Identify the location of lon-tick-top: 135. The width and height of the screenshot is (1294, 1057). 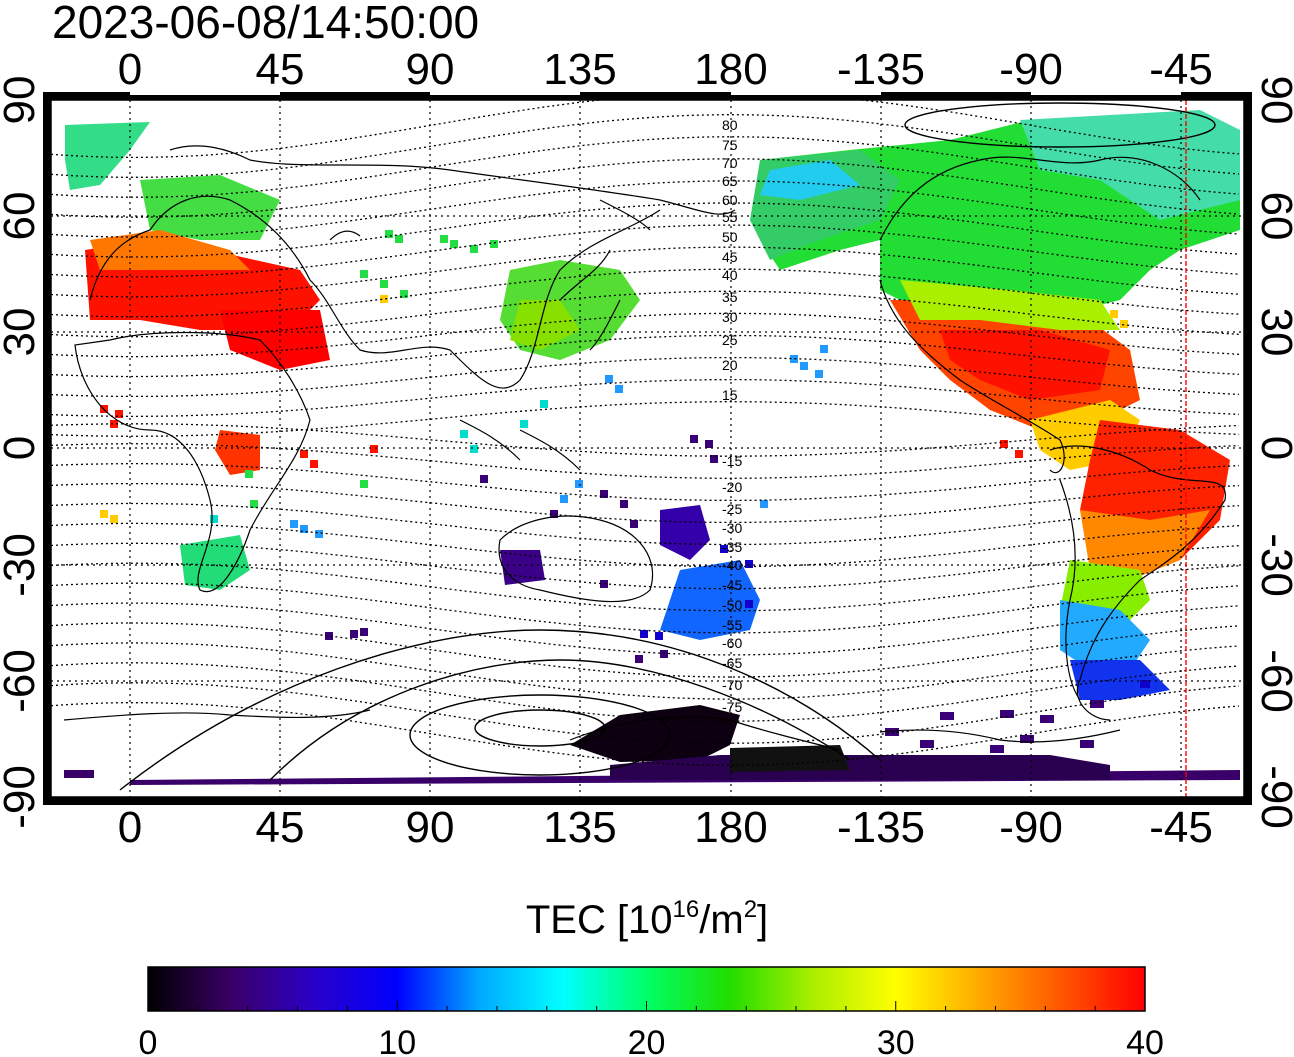
(579, 69).